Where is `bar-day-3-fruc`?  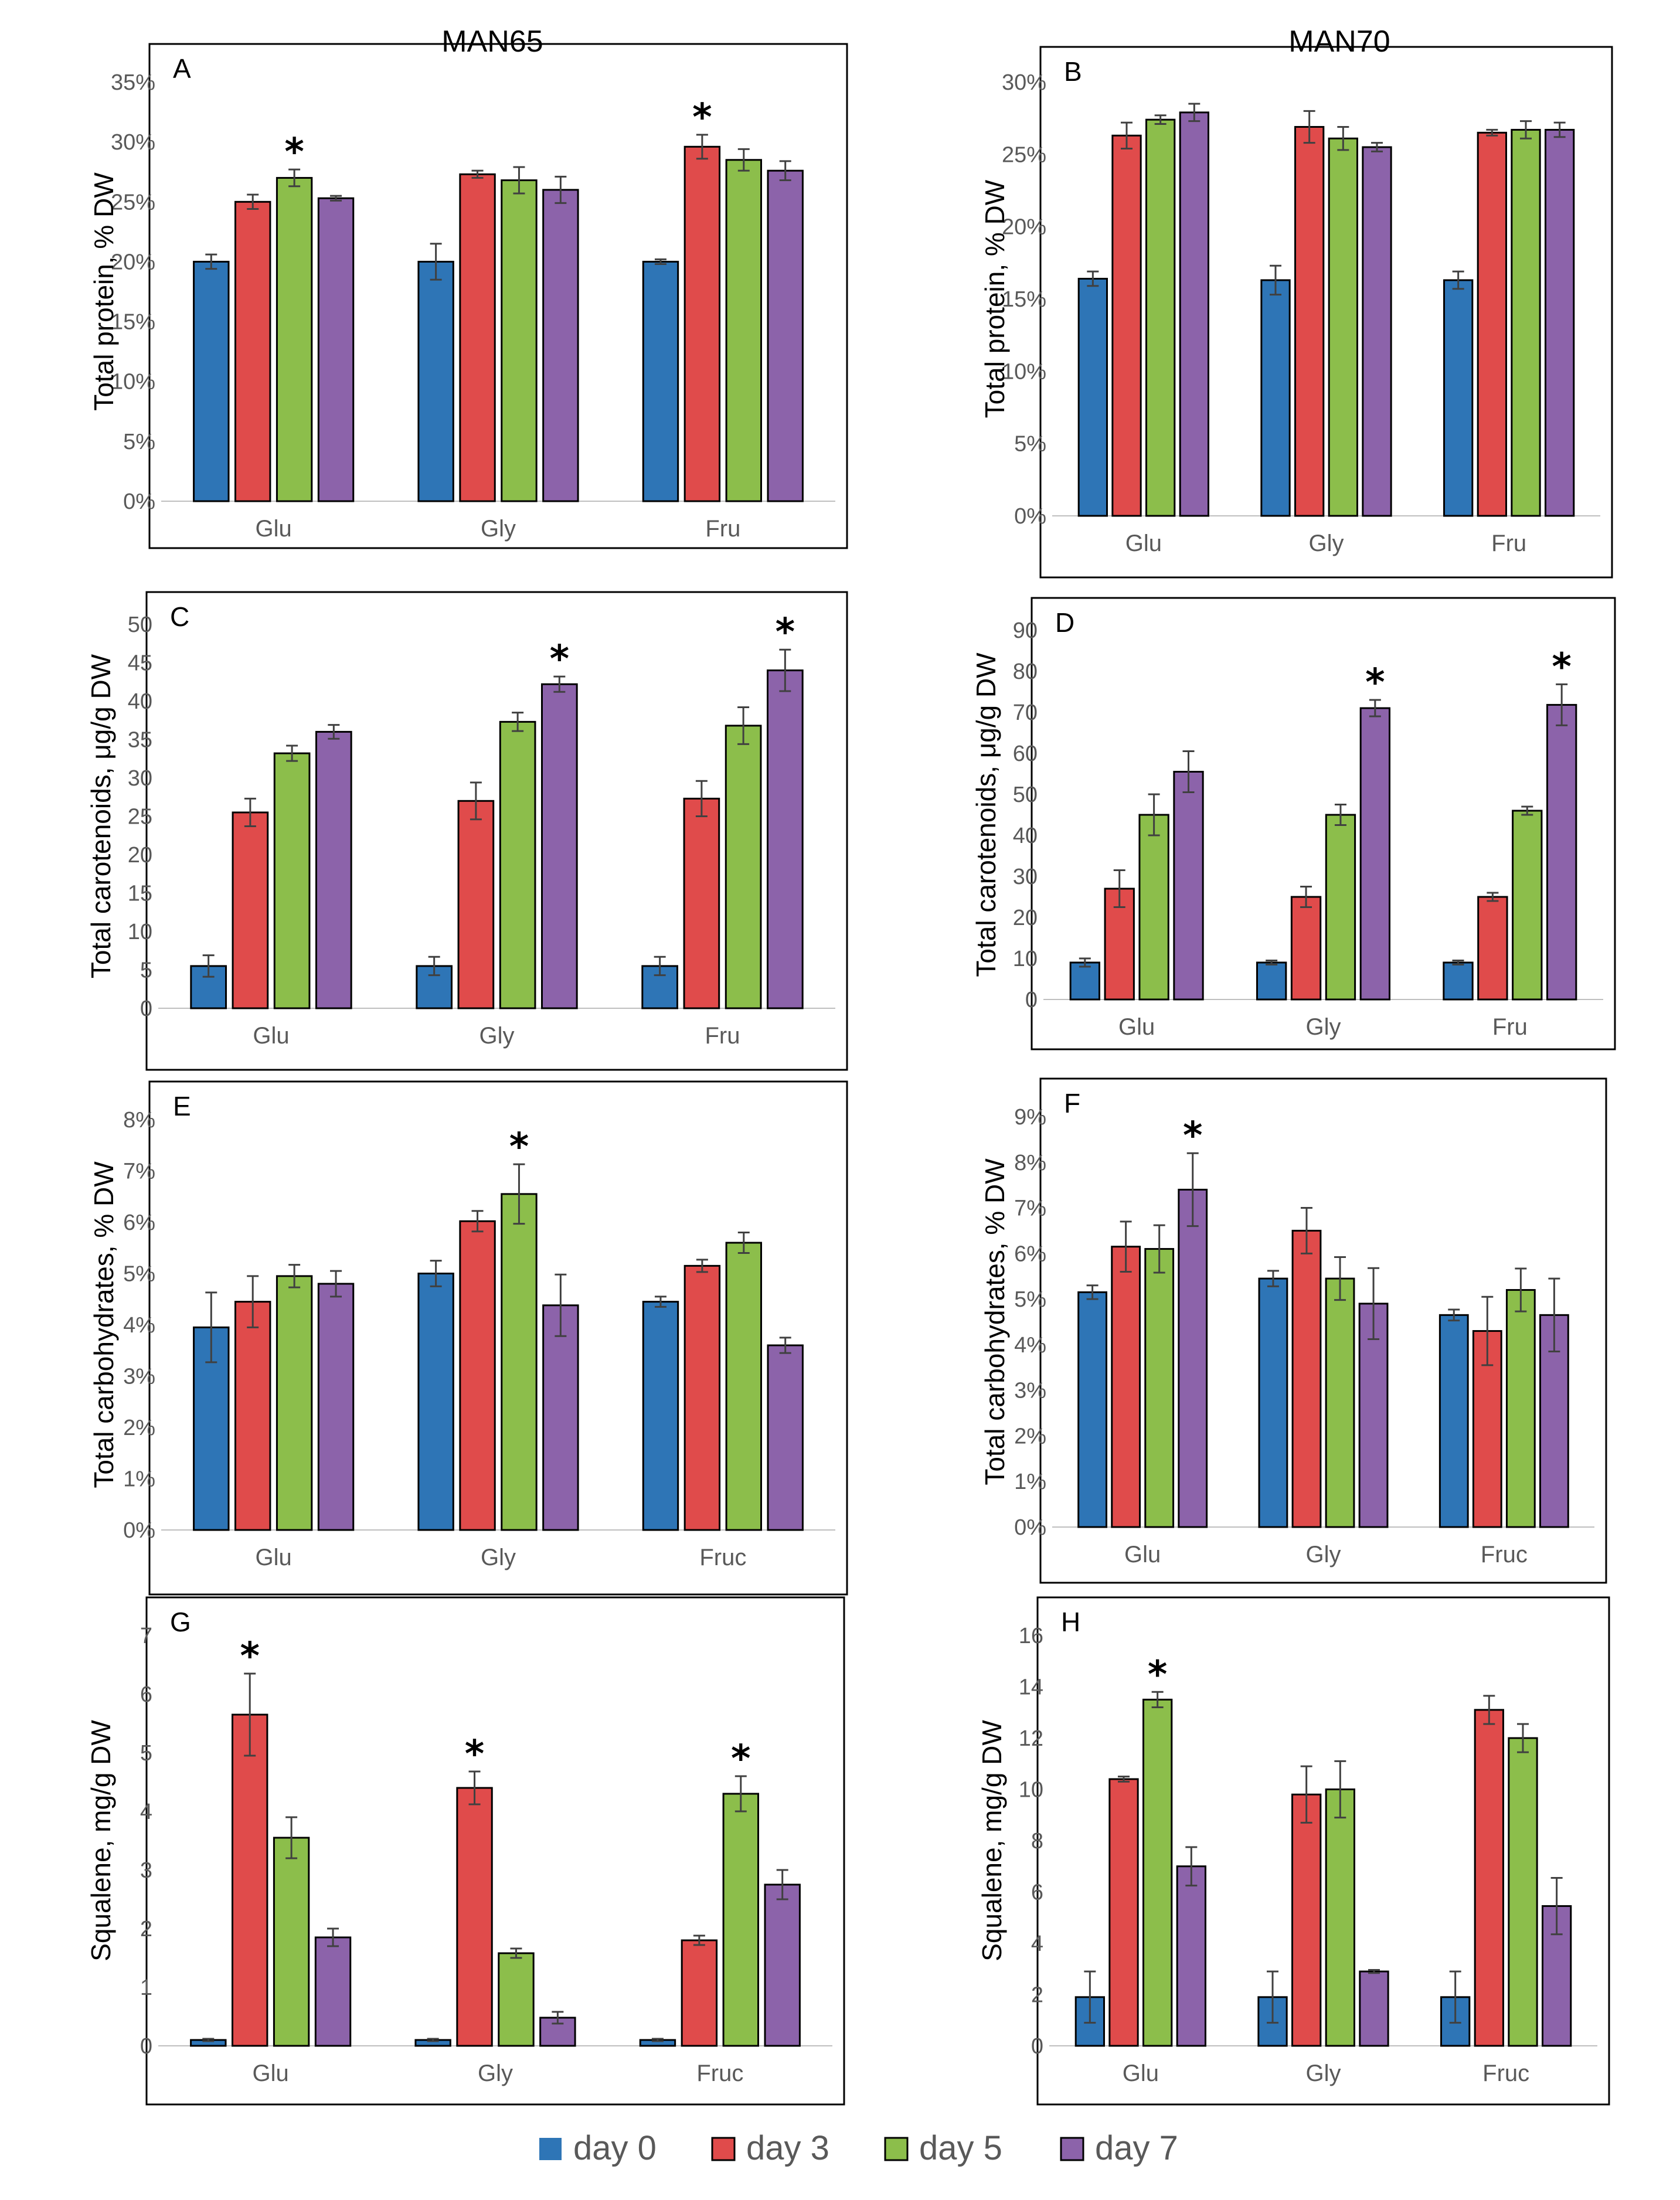 bar-day-3-fruc is located at coordinates (699, 1993).